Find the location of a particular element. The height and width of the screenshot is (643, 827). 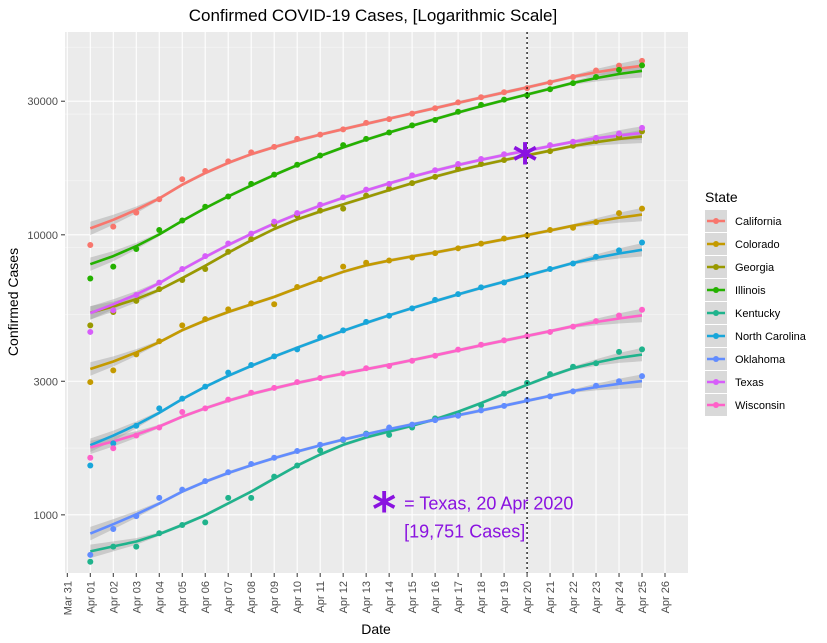

x-tick-label: Apr 22 is located at coordinates (574, 597).